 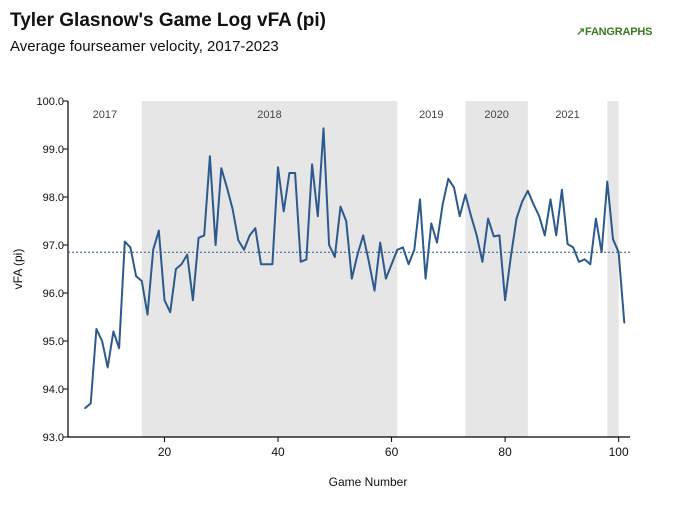 What do you see at coordinates (619, 452) in the screenshot?
I see `x-tick-label: 100` at bounding box center [619, 452].